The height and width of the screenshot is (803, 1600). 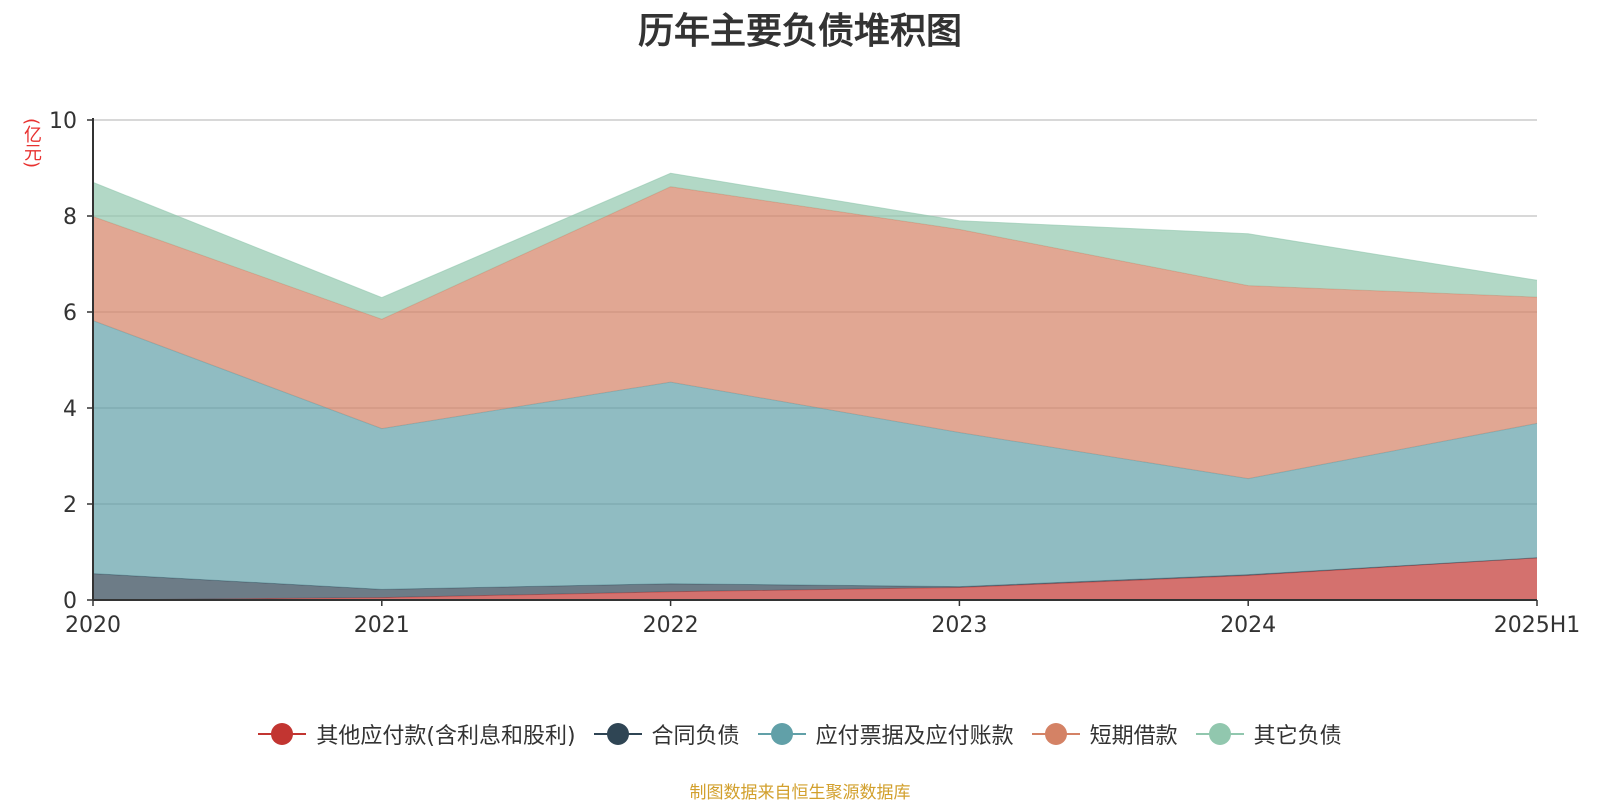 I want to click on legend-item: 其他应付款(含利息和股利), so click(x=417, y=734).